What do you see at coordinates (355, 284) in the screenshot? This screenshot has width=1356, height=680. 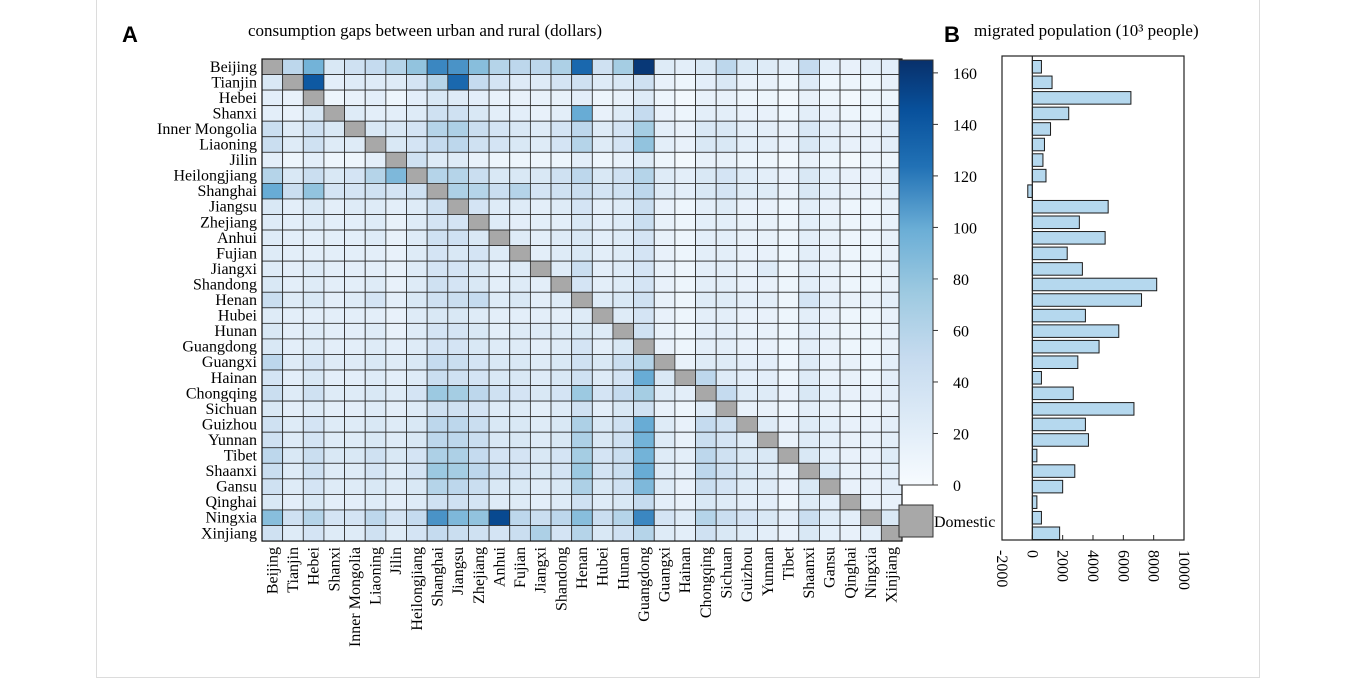 I see `heatmap-cell-shandong-inner-mongolia` at bounding box center [355, 284].